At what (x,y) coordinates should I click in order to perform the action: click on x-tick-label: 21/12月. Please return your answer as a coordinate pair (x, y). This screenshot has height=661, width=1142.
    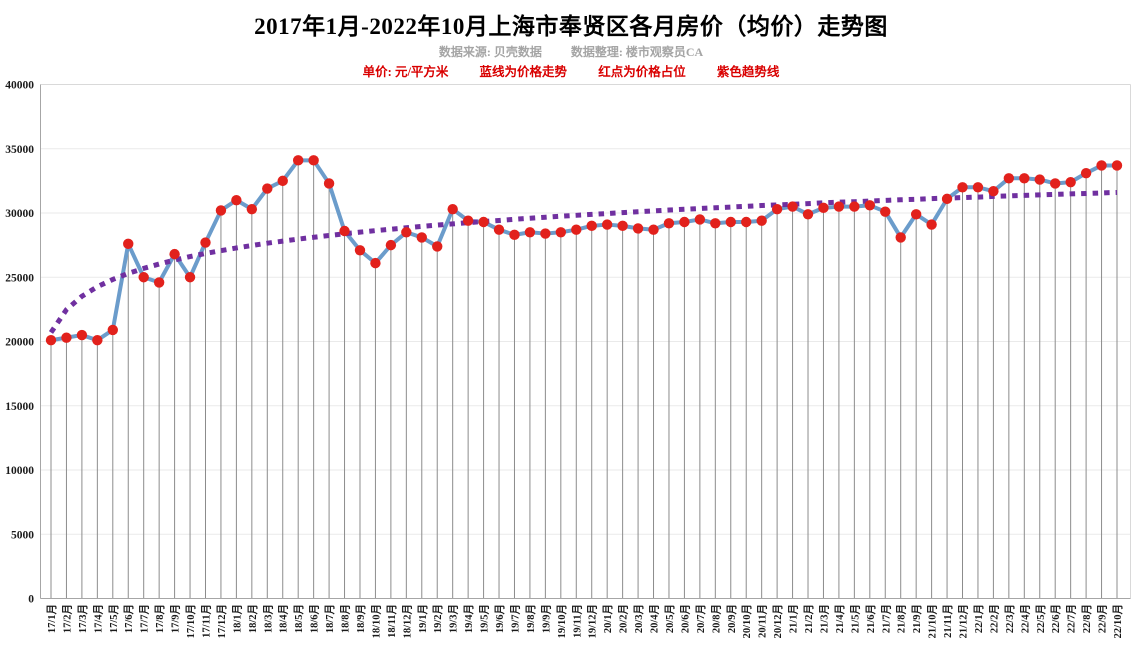
    Looking at the image, I should click on (964, 621).